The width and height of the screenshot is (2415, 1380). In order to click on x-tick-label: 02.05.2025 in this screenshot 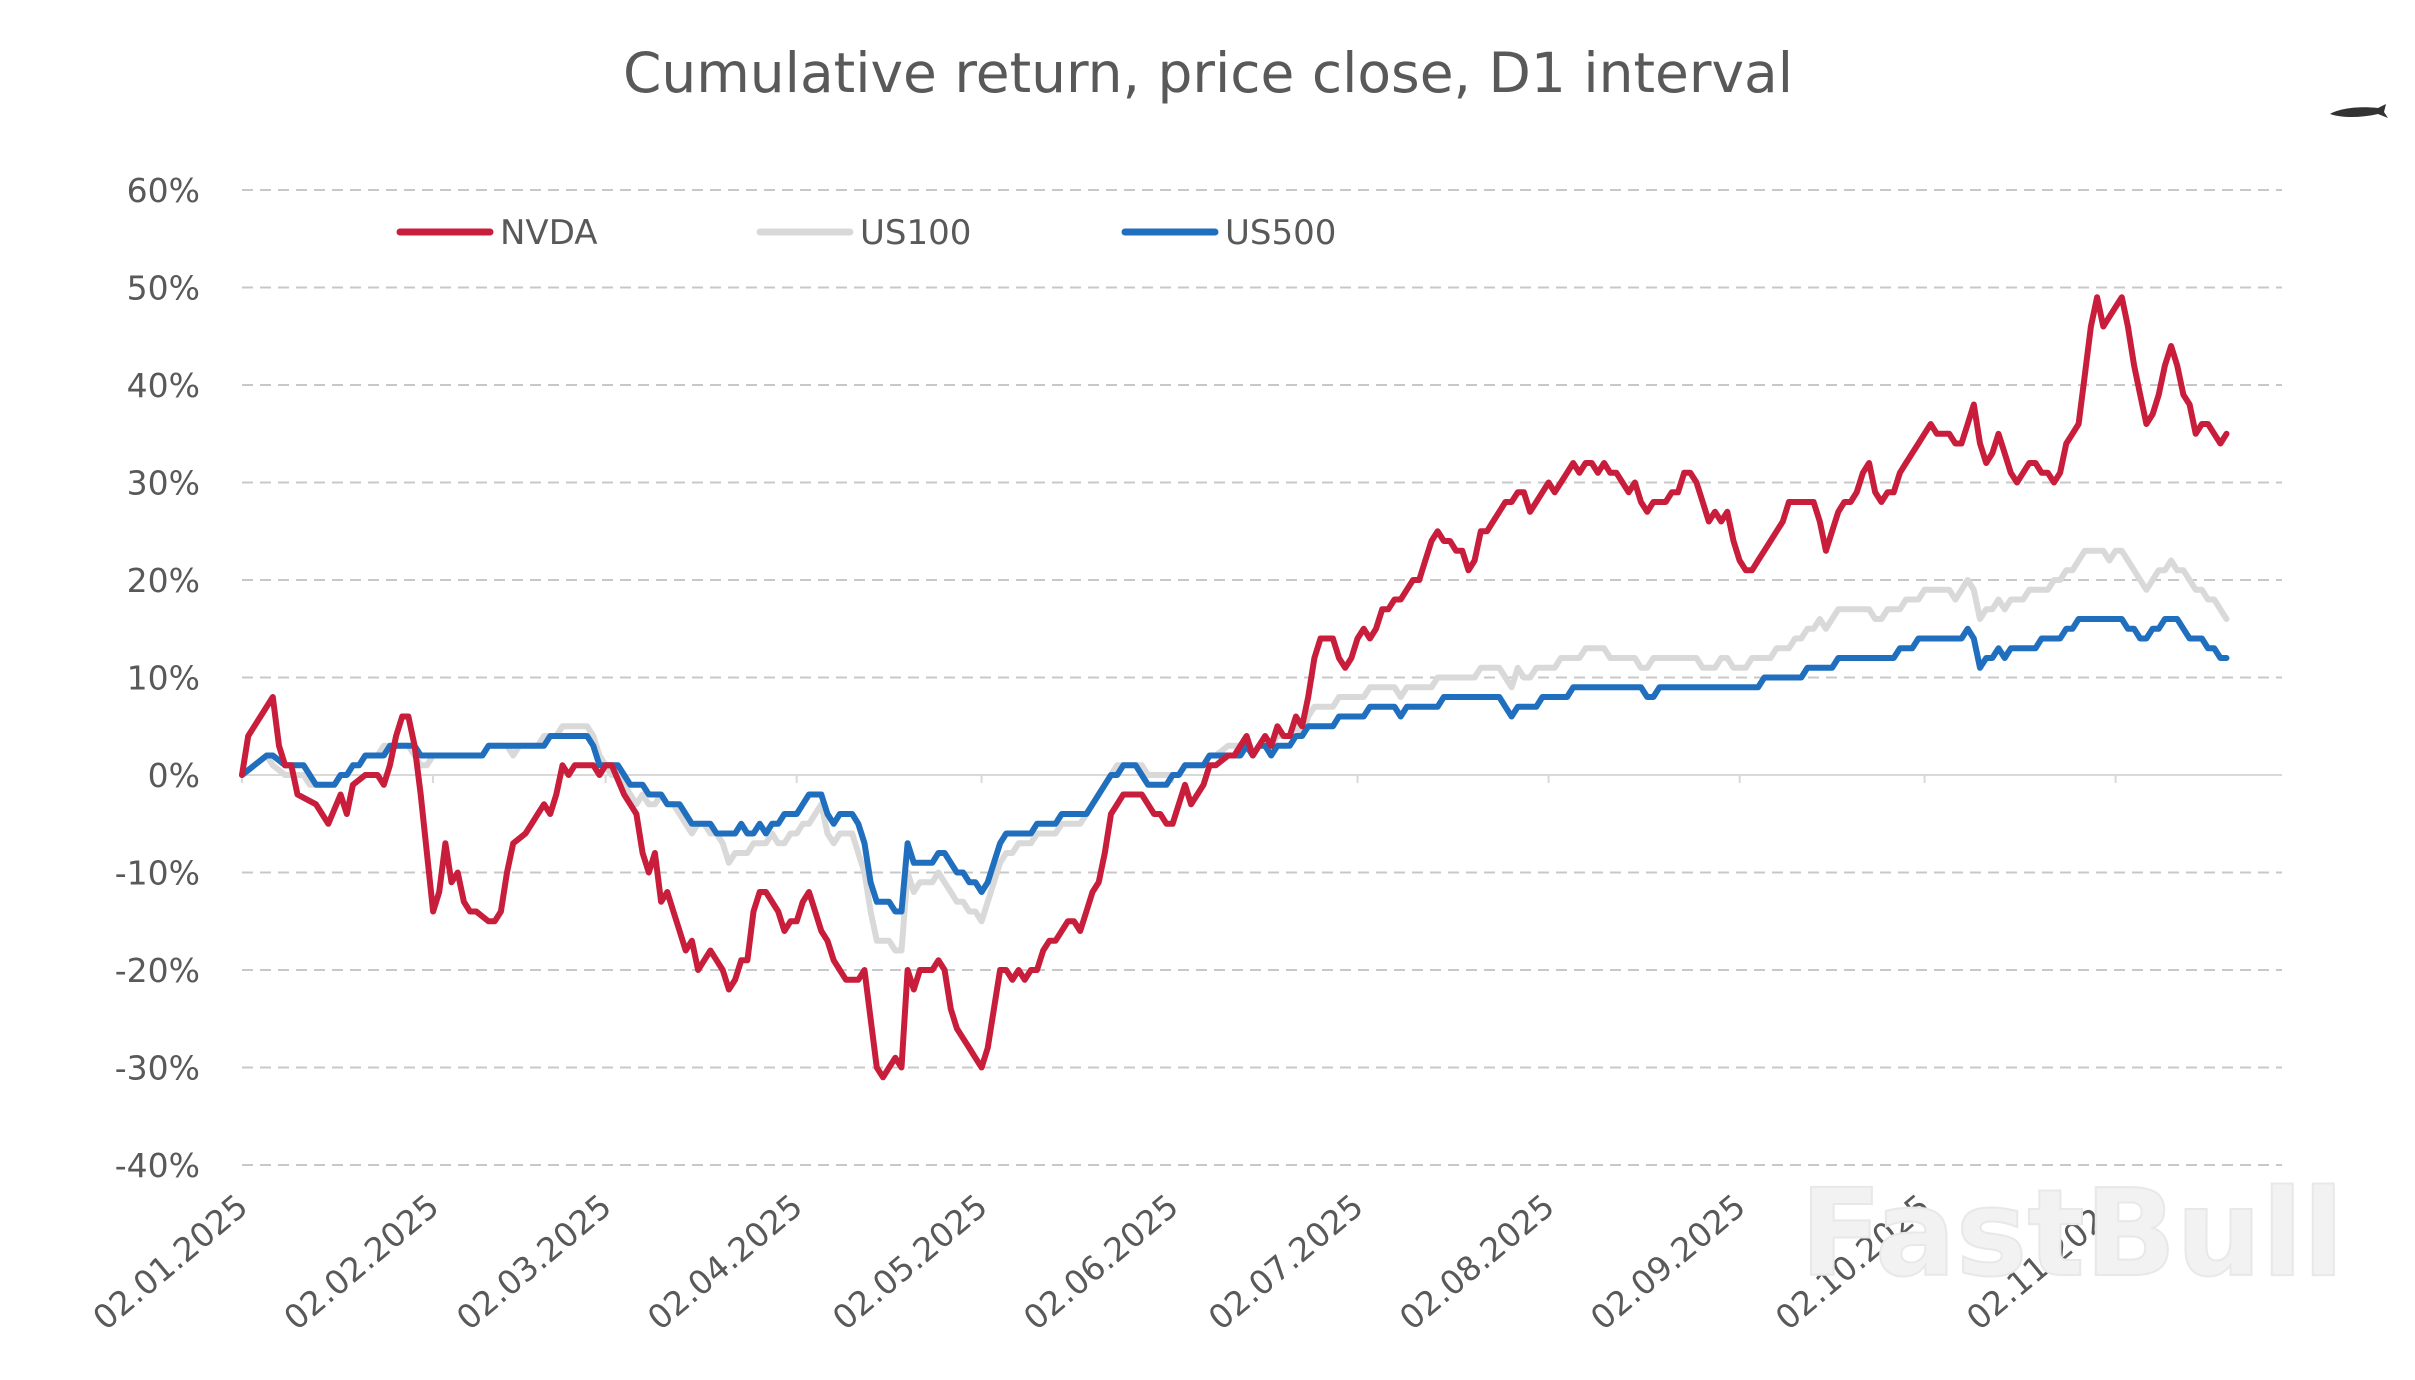, I will do `click(910, 1261)`.